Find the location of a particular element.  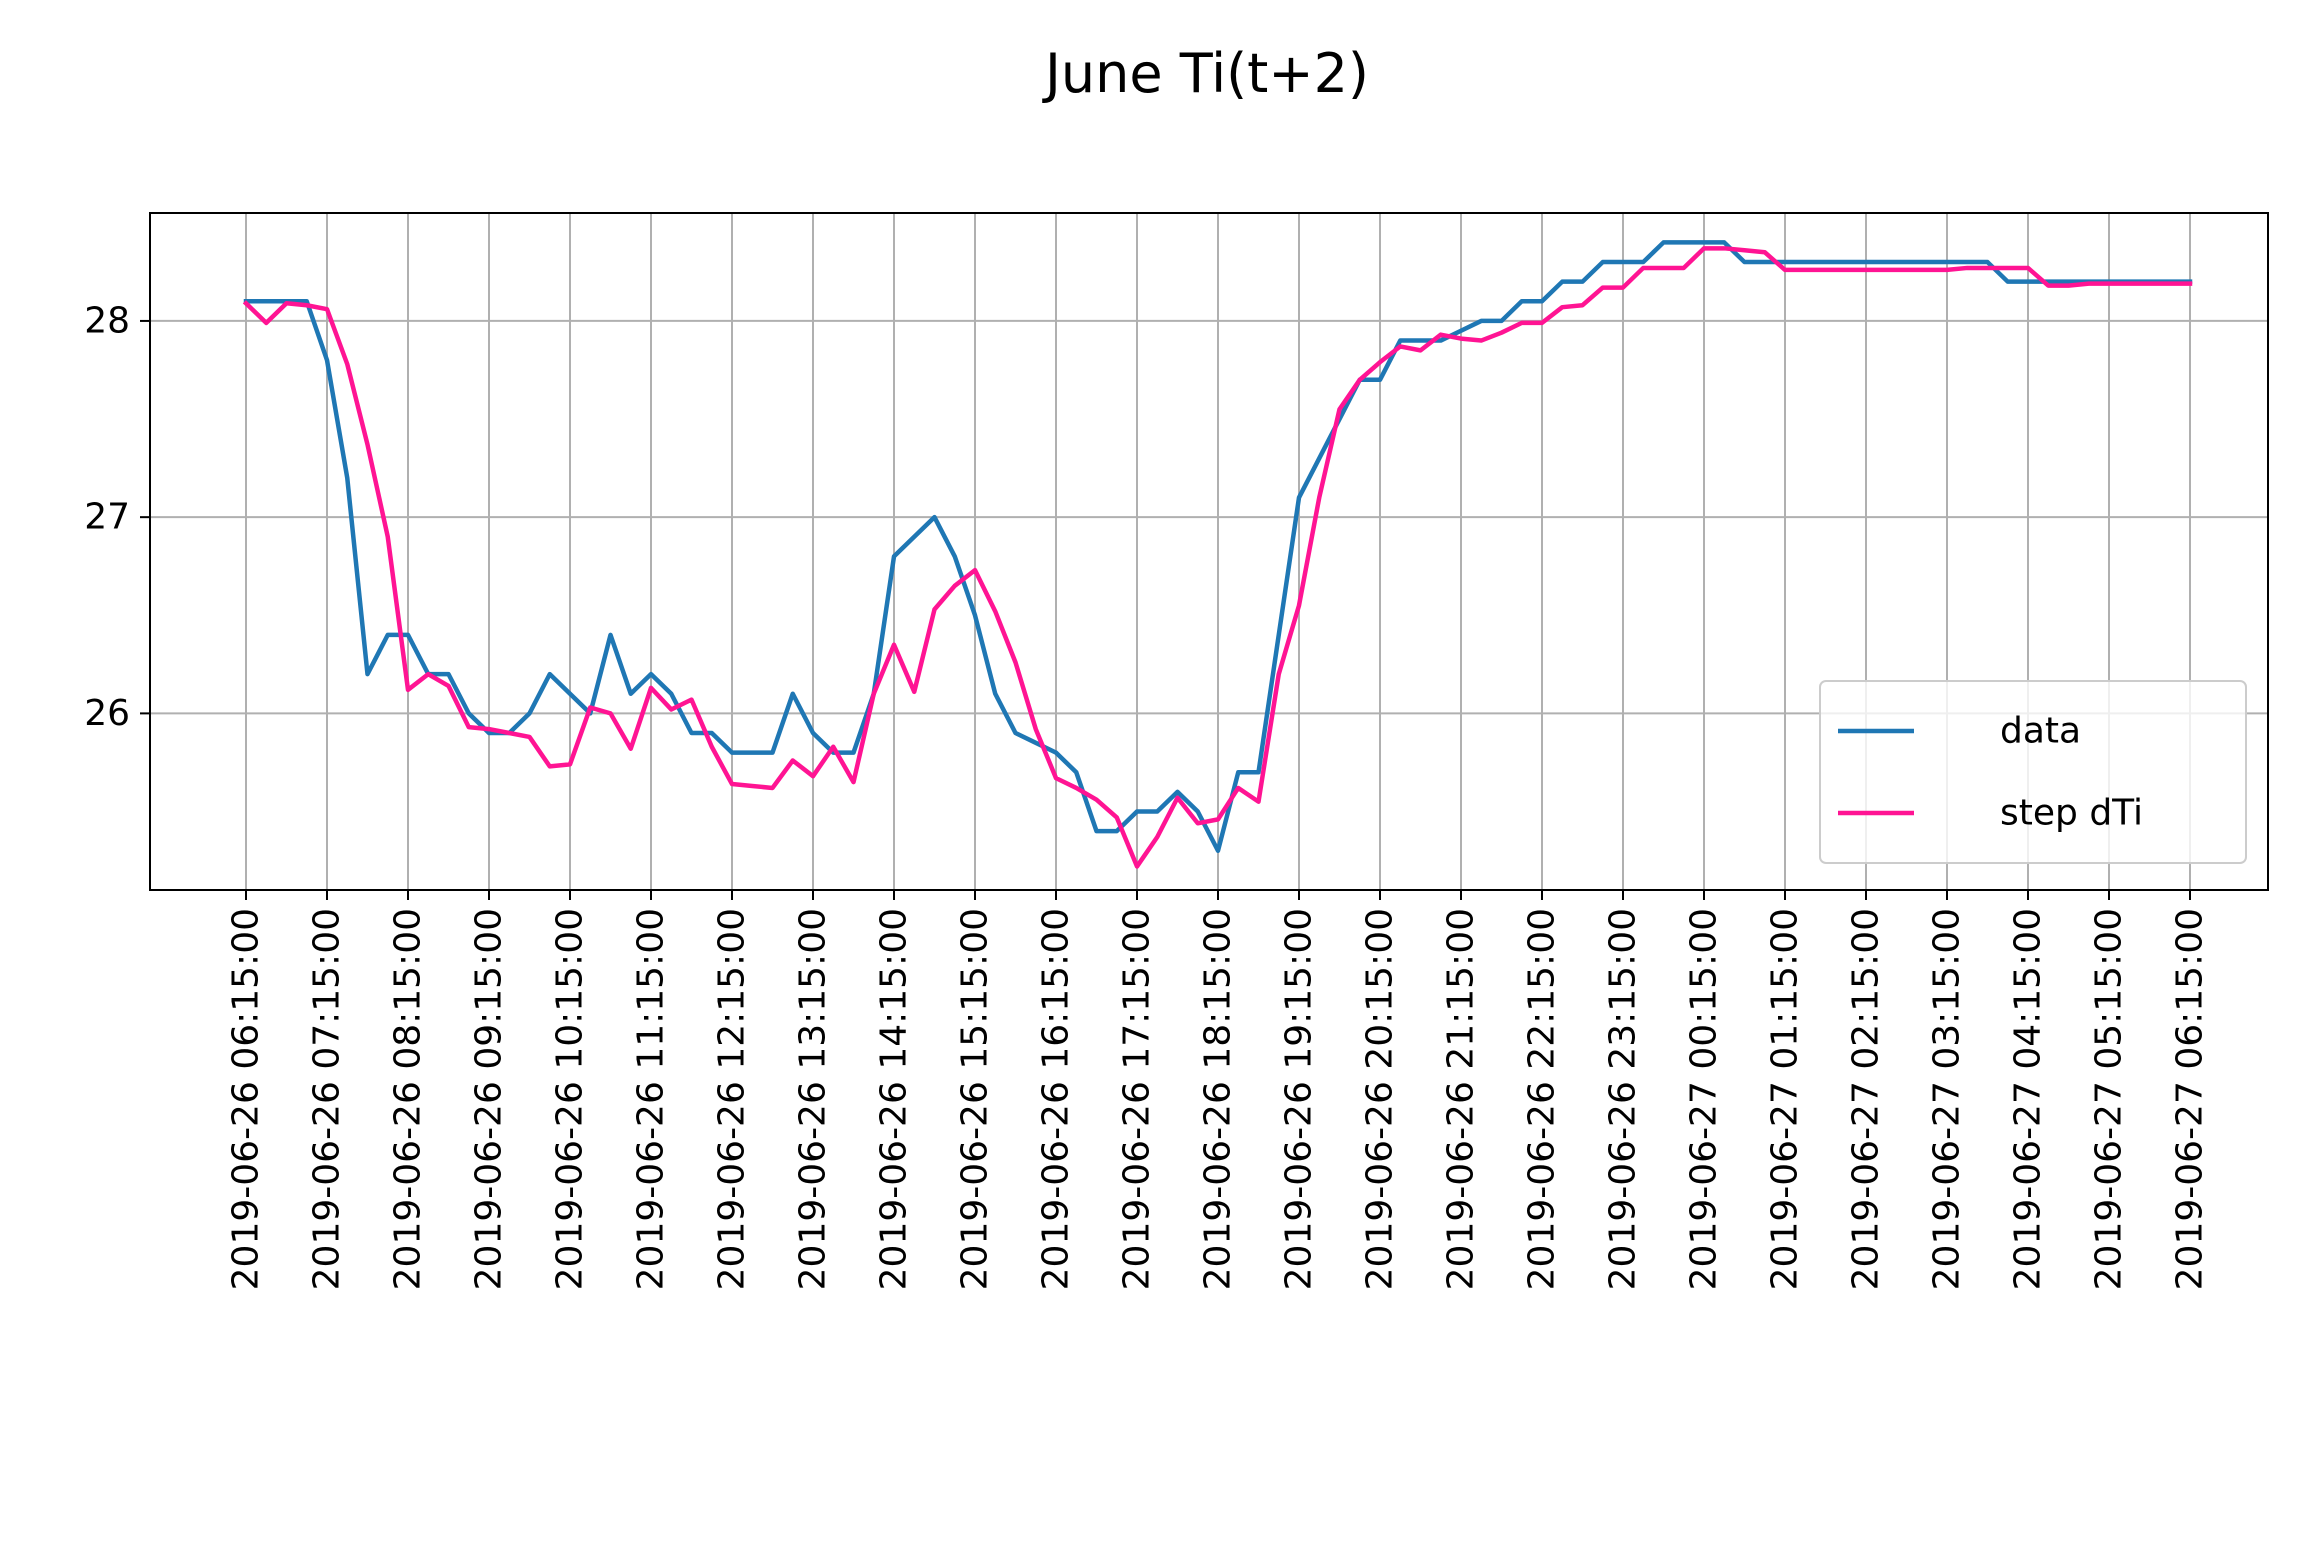

x-tick-label: 2019-06-26 11:15:00 is located at coordinates (651, 1099).